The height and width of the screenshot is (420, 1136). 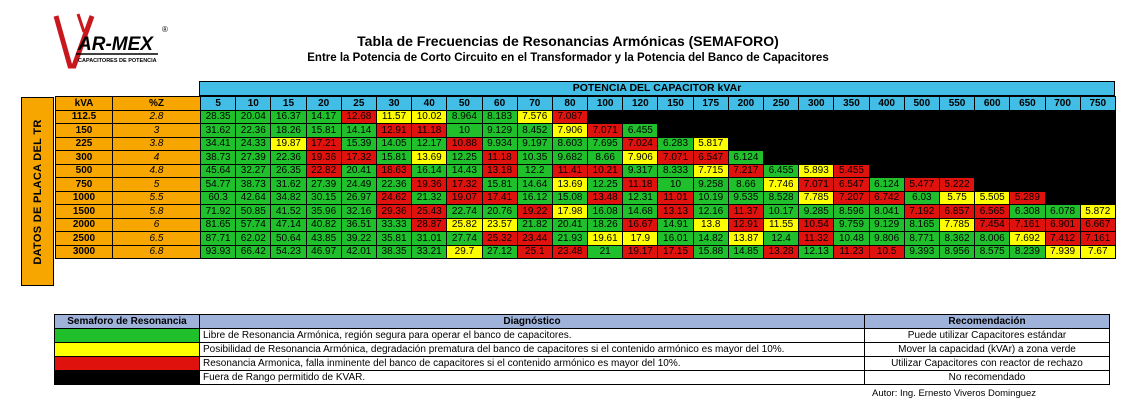 I want to click on resonance-cell: 54.23, so click(x=288, y=251).